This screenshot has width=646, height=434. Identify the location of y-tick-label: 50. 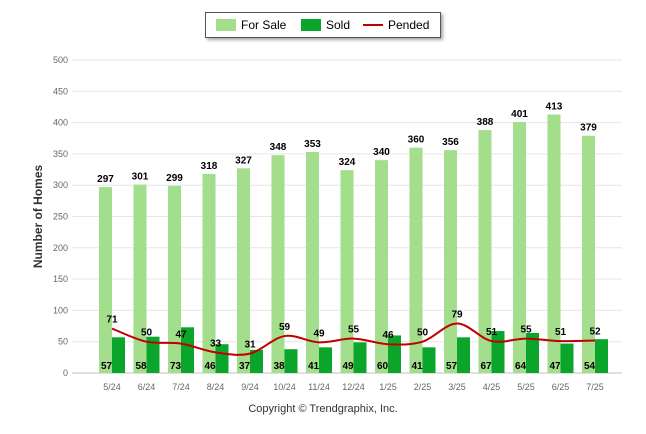
(63, 342).